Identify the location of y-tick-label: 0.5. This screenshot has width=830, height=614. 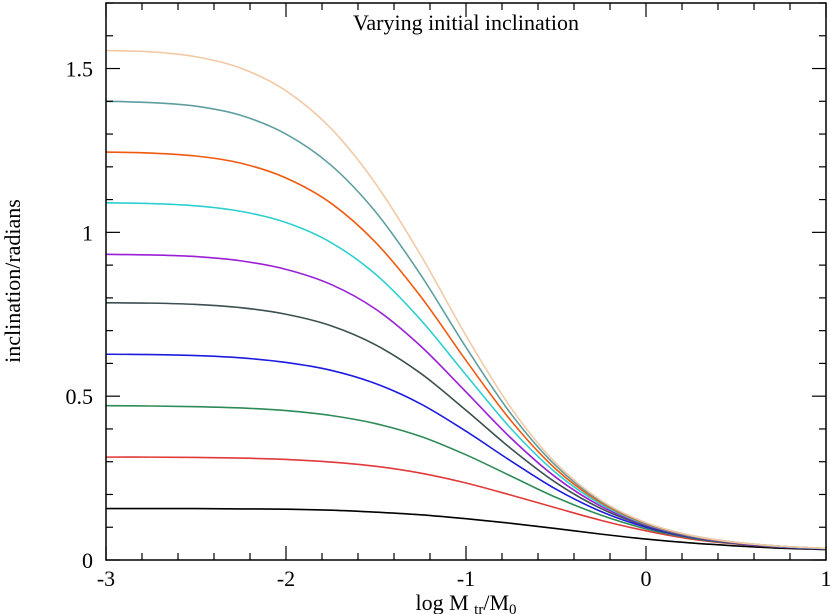
(80, 396).